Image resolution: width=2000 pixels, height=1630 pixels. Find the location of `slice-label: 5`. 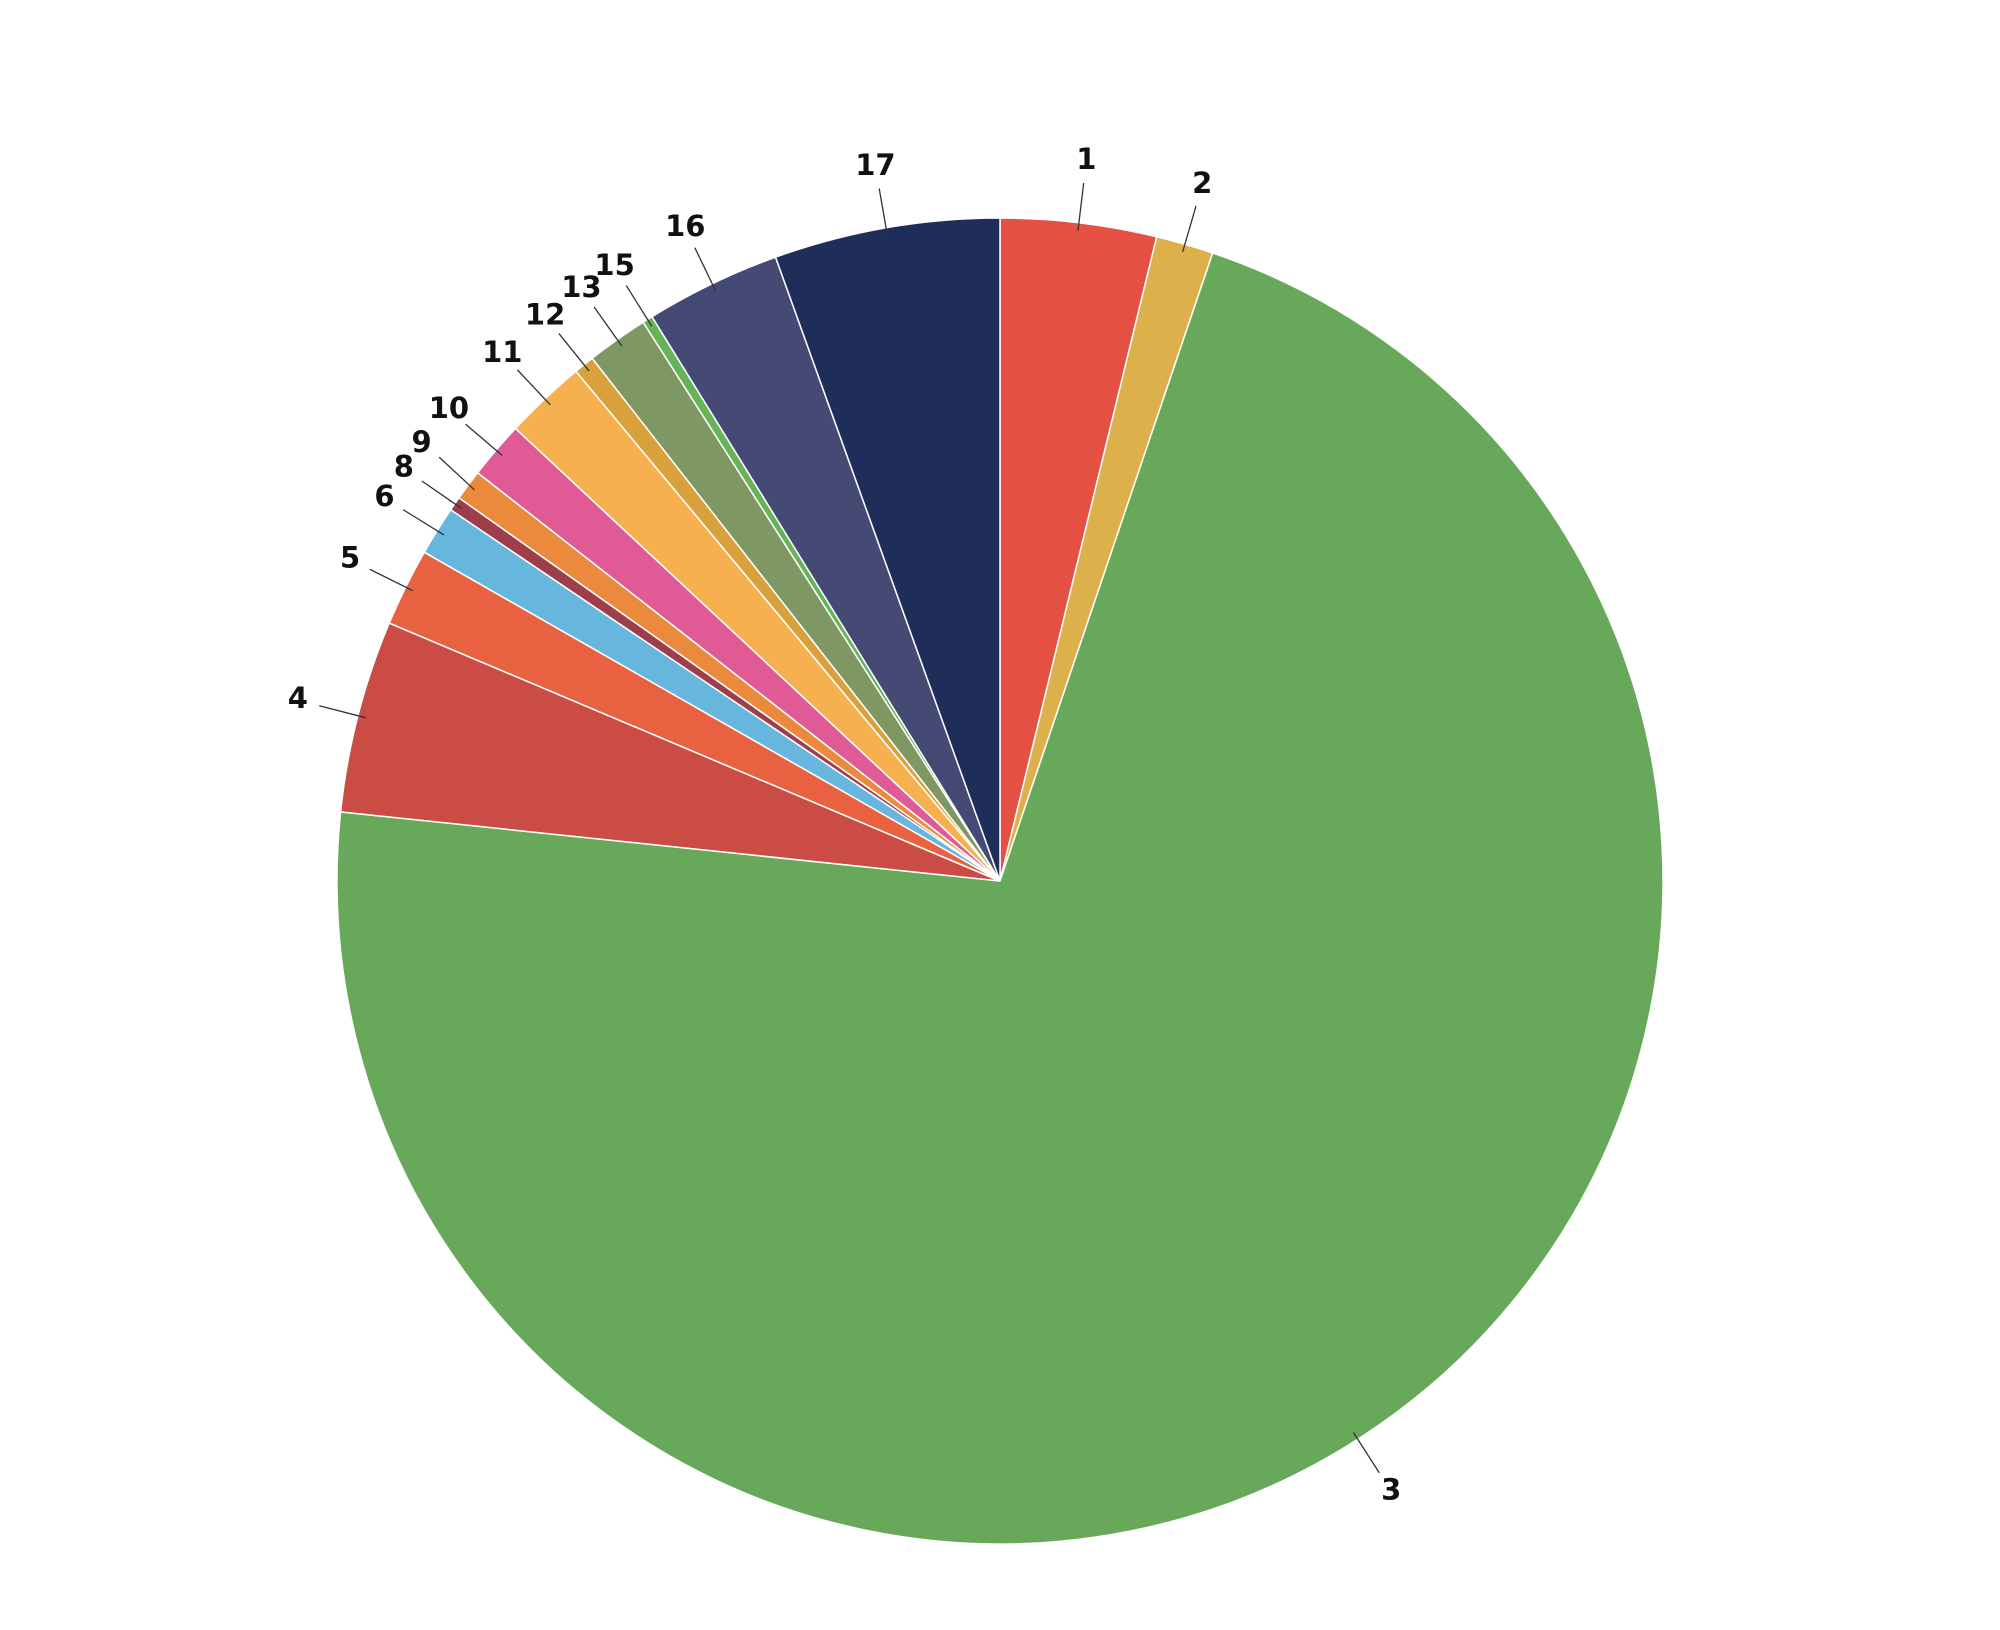

slice-label: 5 is located at coordinates (350, 558).